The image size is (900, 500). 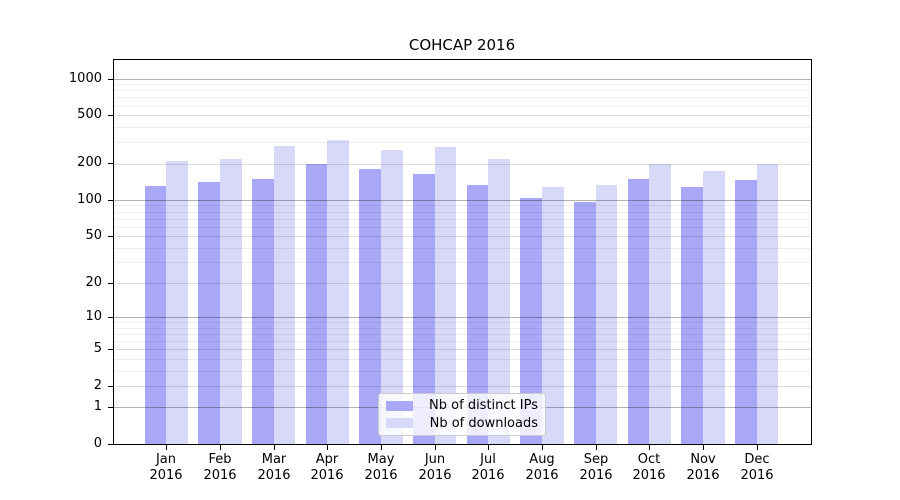 What do you see at coordinates (97, 348) in the screenshot?
I see `y-tick-label: 5` at bounding box center [97, 348].